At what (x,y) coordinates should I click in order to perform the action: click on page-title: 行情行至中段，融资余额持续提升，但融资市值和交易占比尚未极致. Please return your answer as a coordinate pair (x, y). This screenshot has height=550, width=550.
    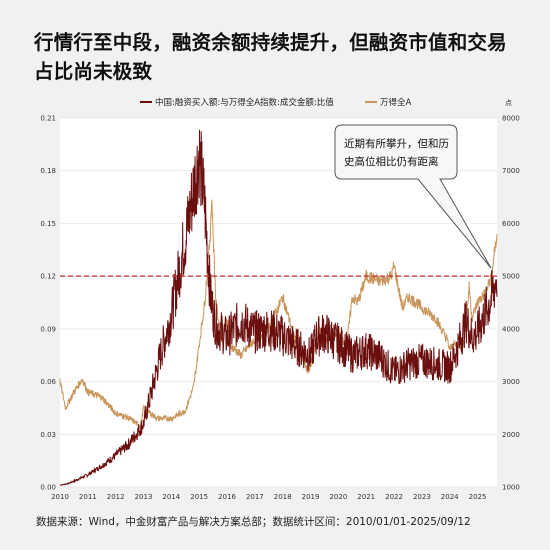
    Looking at the image, I should click on (270, 57).